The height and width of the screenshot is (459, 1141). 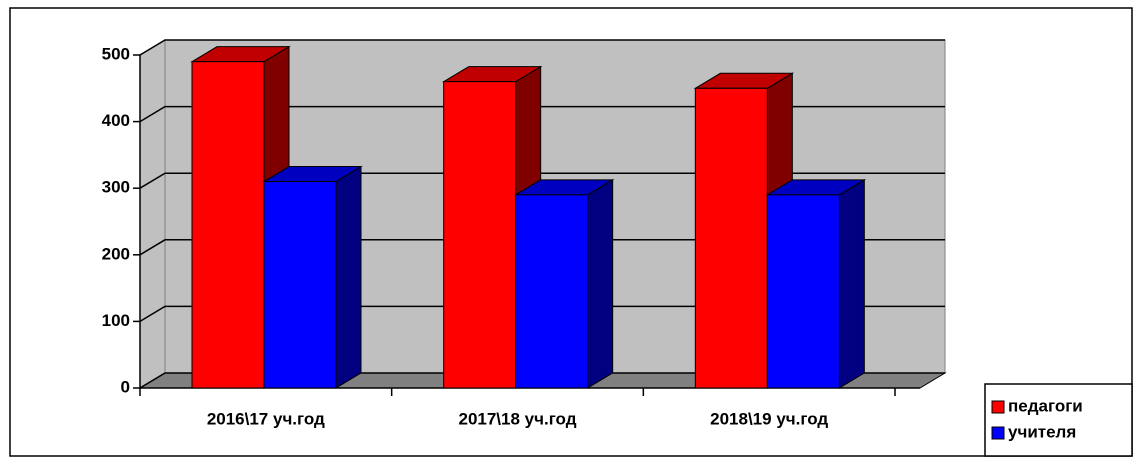 I want to click on y-tick-label: 200, so click(x=116, y=253).